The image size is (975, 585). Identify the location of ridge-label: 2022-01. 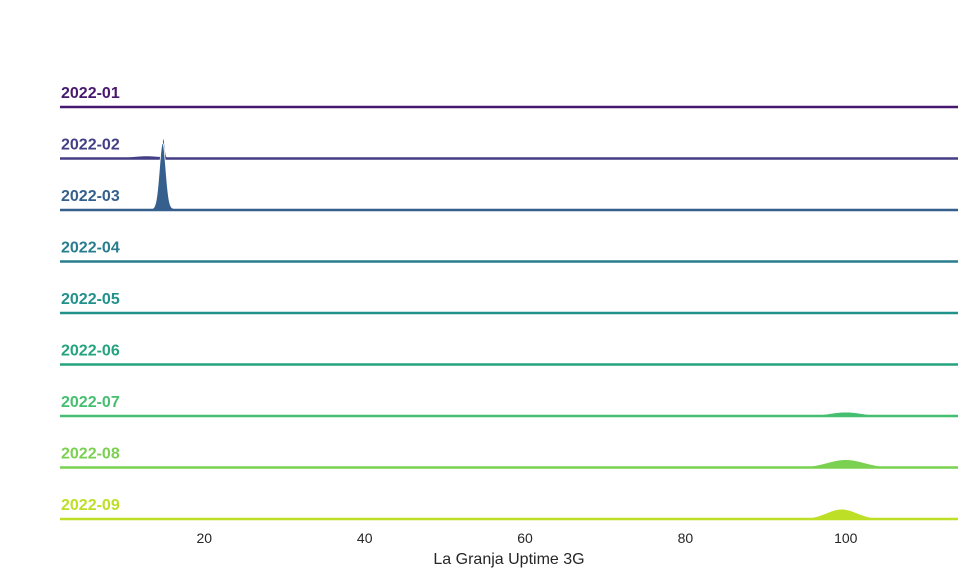
(90, 93).